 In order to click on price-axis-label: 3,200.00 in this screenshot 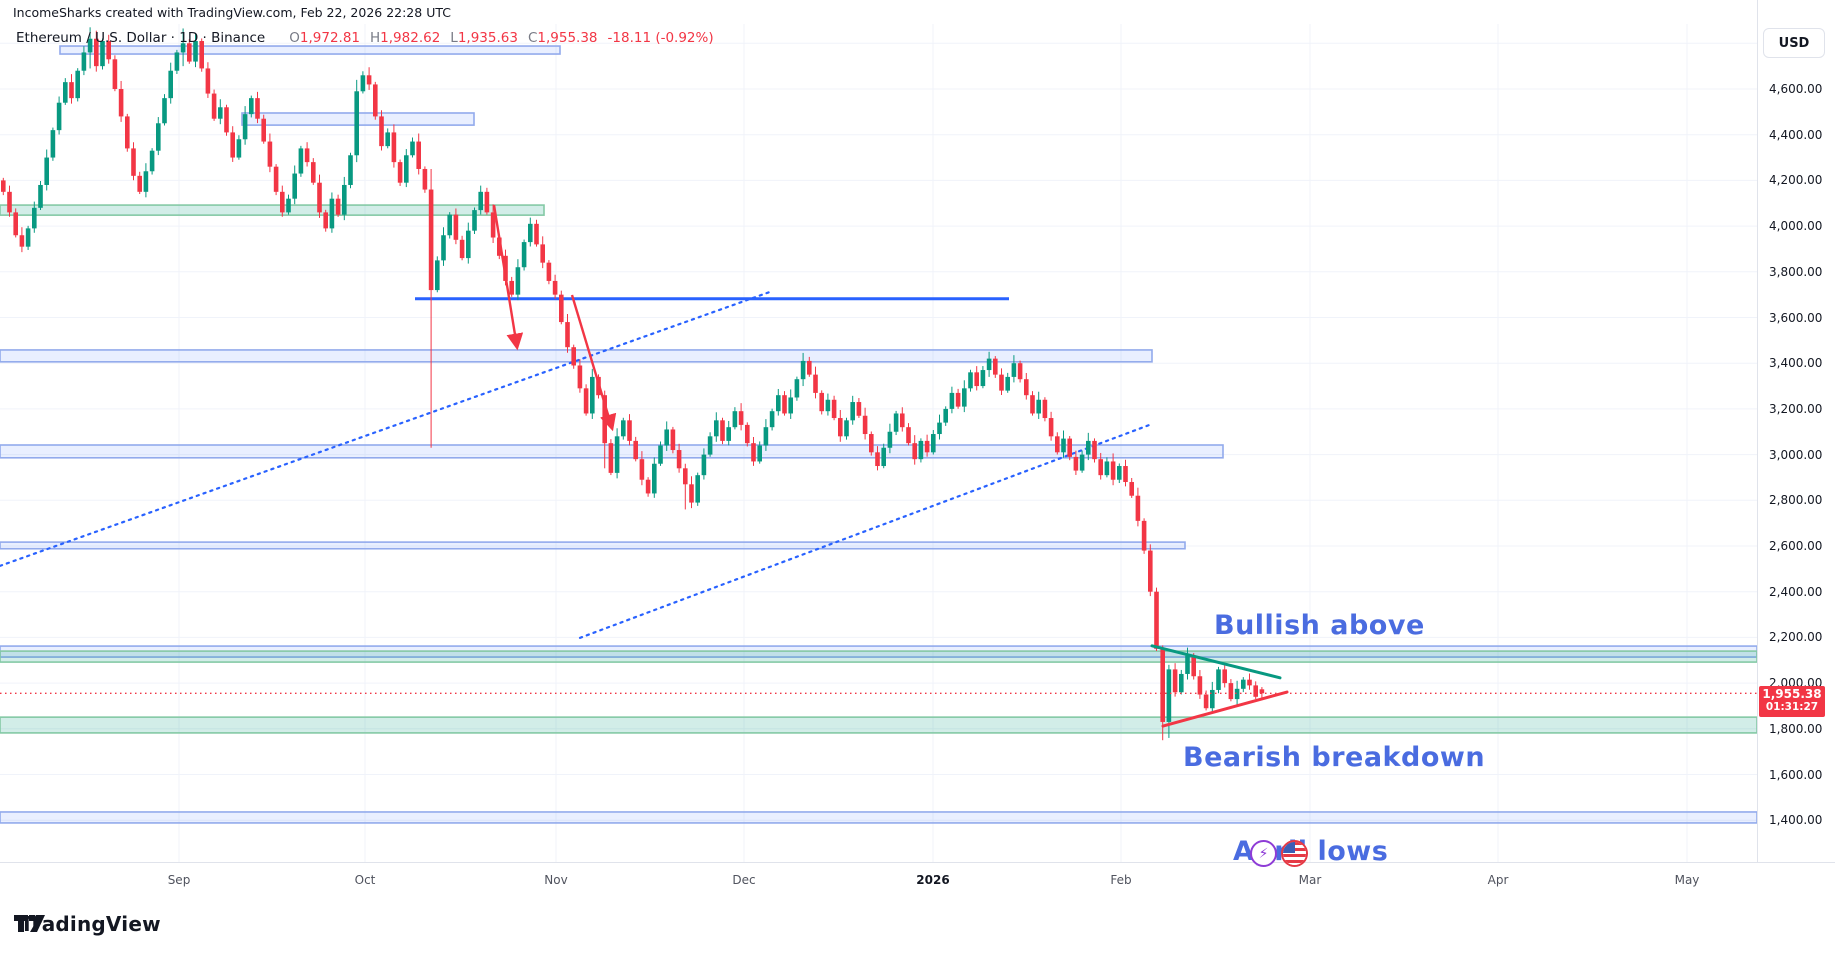, I will do `click(1796, 408)`.